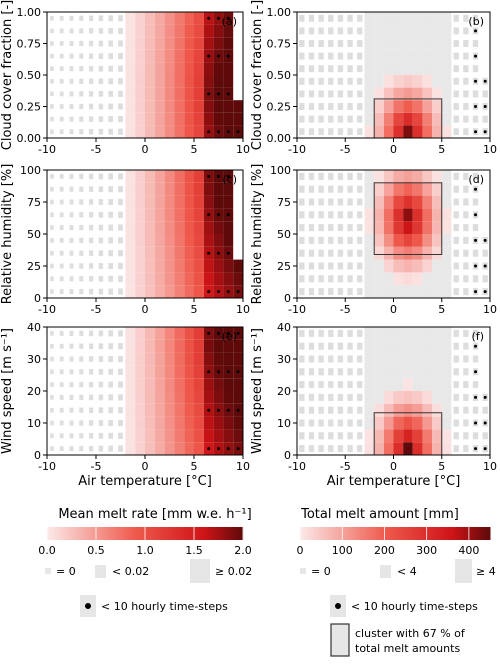 Image resolution: width=500 pixels, height=664 pixels. Describe the element at coordinates (284, 423) in the screenshot. I see `y-tick-label: 10` at that location.